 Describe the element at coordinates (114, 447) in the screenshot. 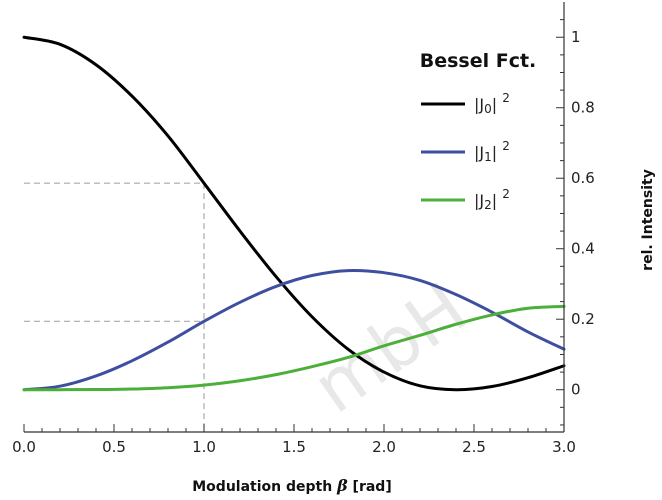

I see `x-tick-label: 0.5` at that location.